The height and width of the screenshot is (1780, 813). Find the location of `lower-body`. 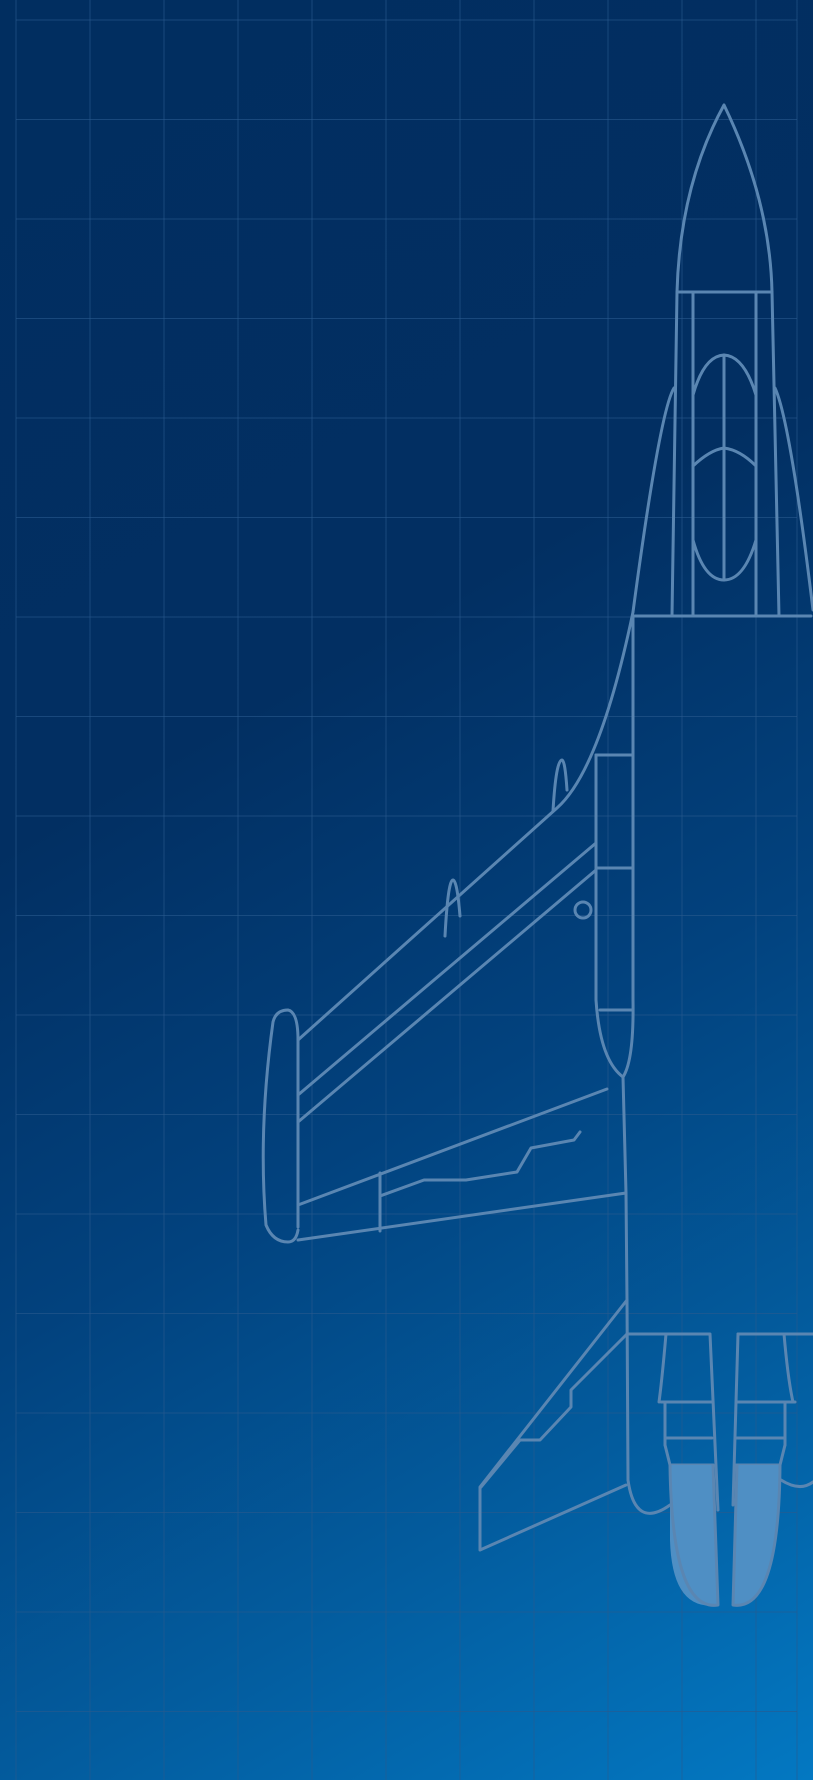

lower-body is located at coordinates (555, 1313).